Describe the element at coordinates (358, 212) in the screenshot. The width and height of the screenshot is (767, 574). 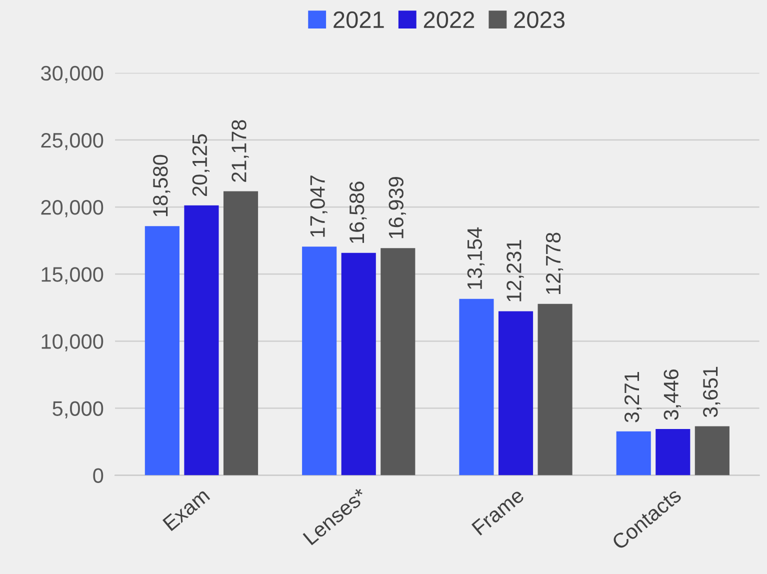
I see `data-label: 16,586` at that location.